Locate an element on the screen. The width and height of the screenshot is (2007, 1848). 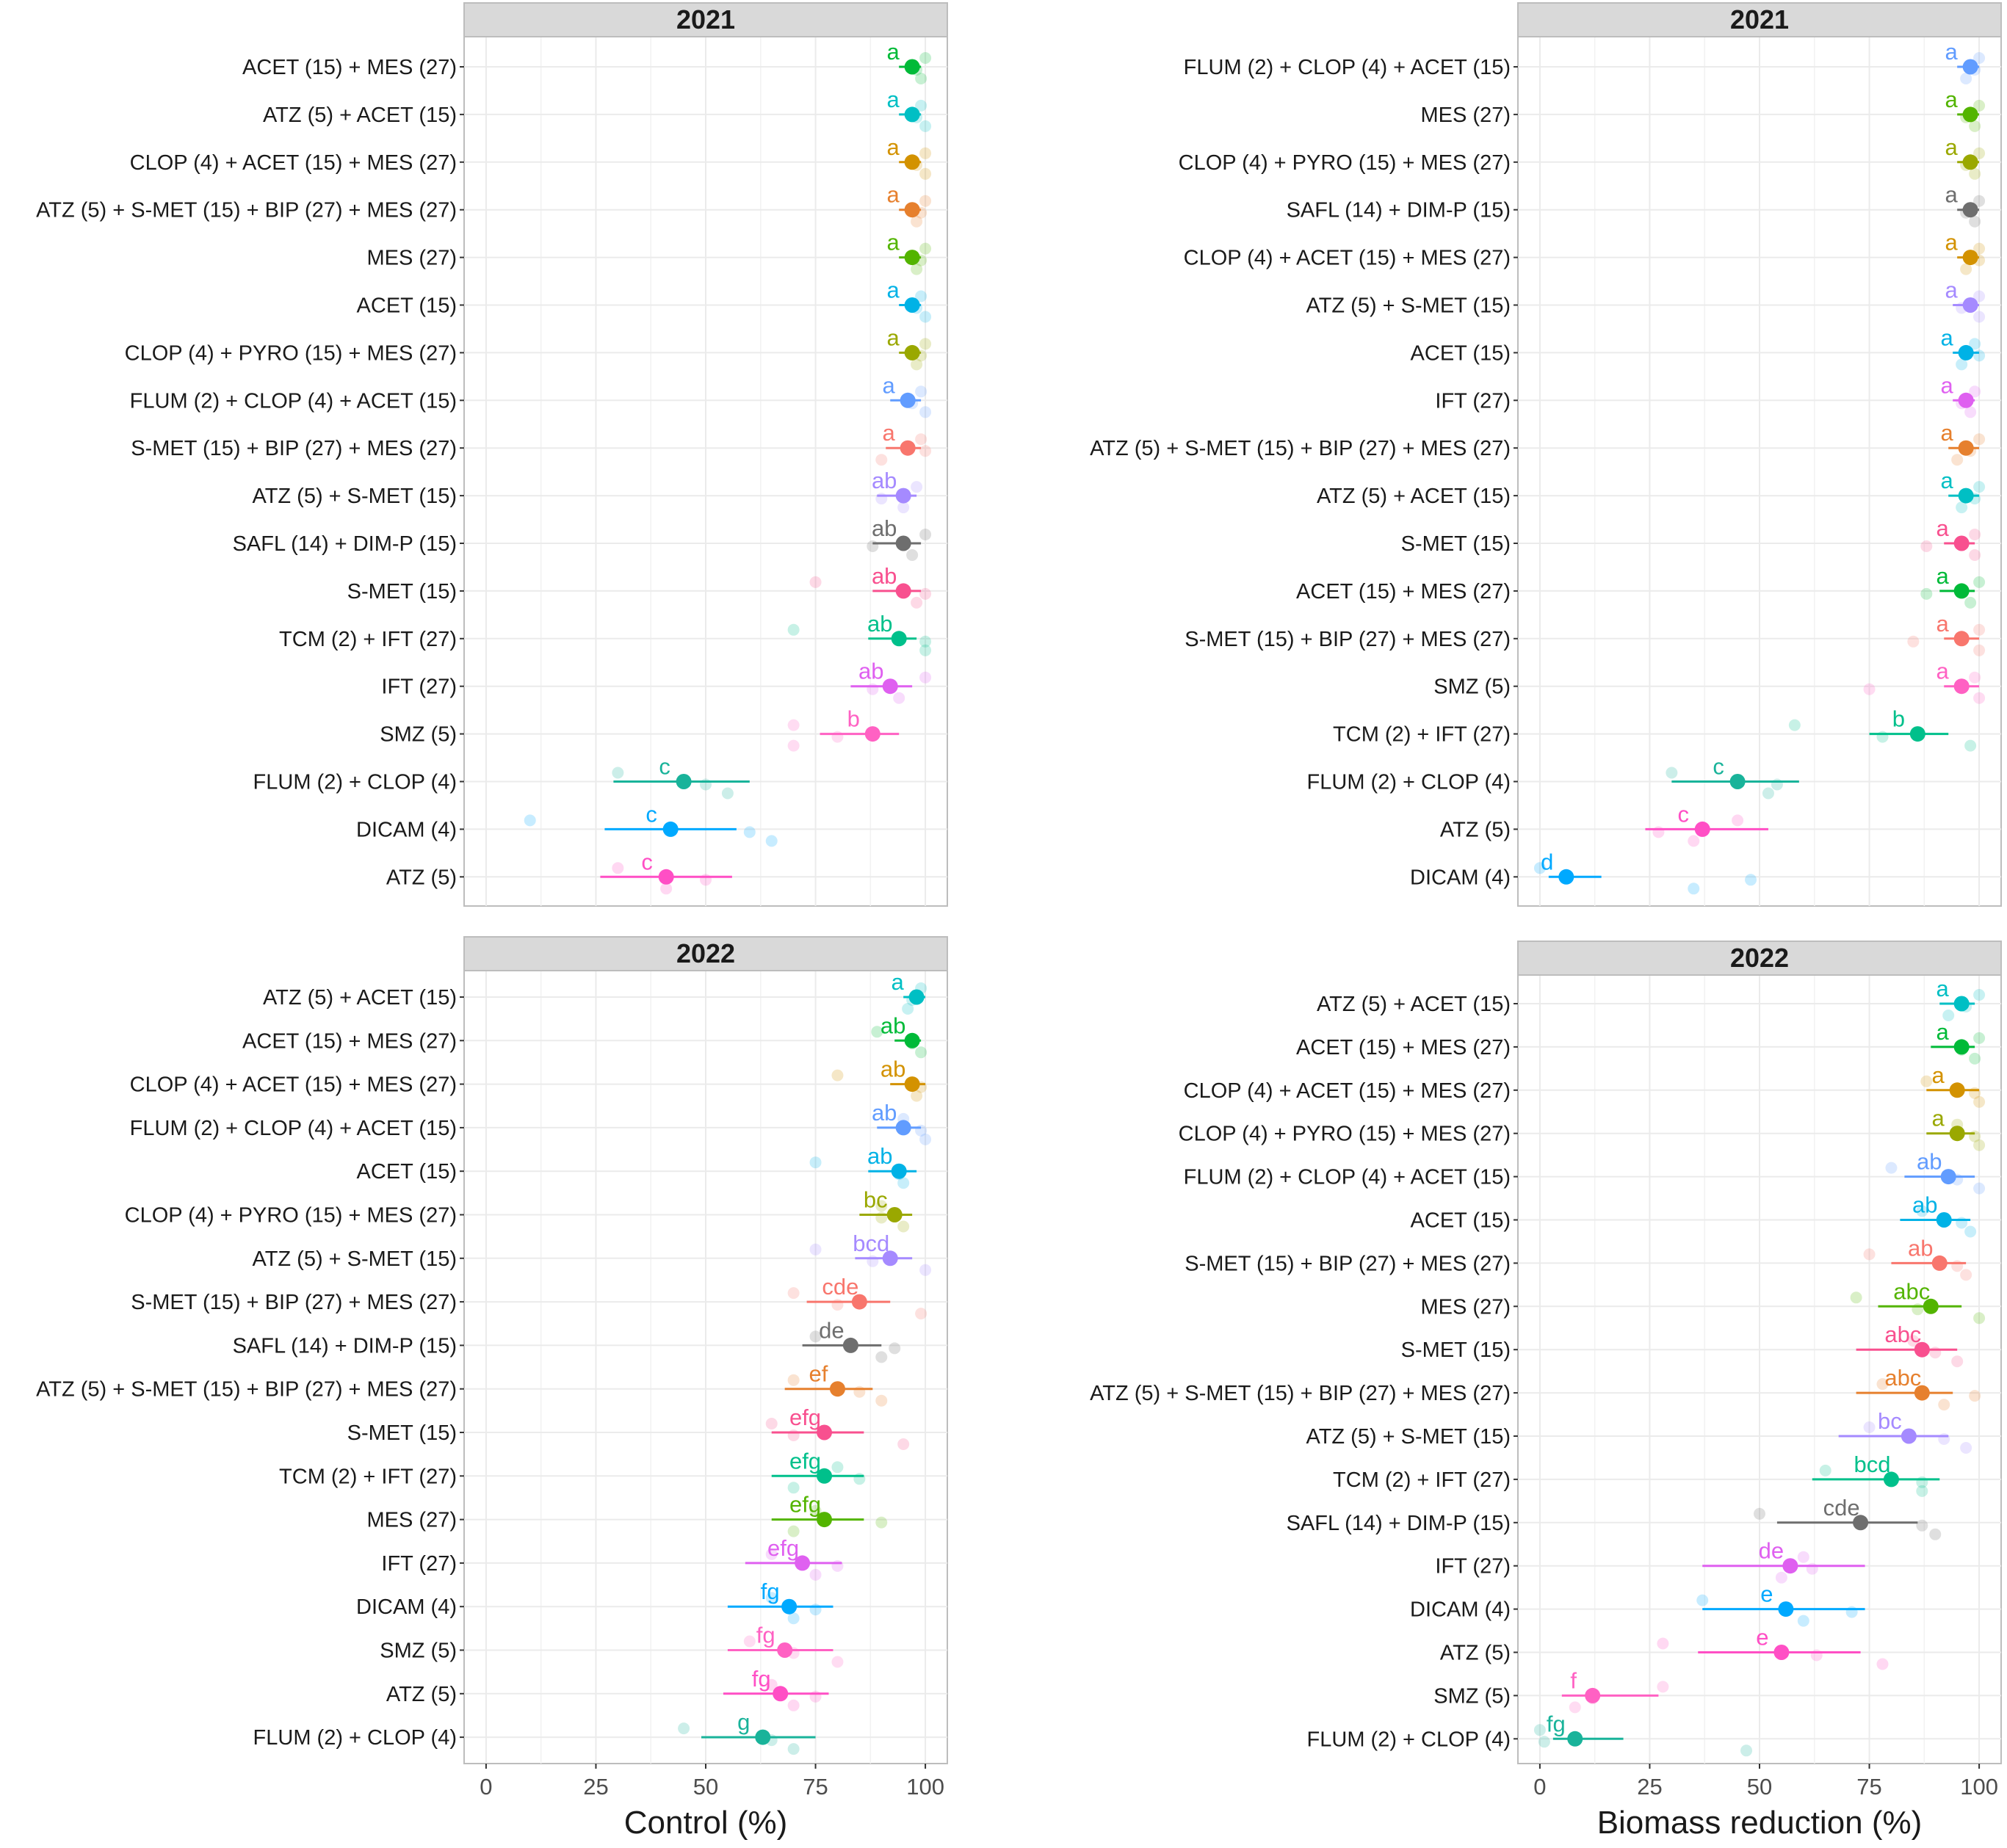
treatment-row: SAFL (14) + DIM-P (15) a is located at coordinates (1636, 205).